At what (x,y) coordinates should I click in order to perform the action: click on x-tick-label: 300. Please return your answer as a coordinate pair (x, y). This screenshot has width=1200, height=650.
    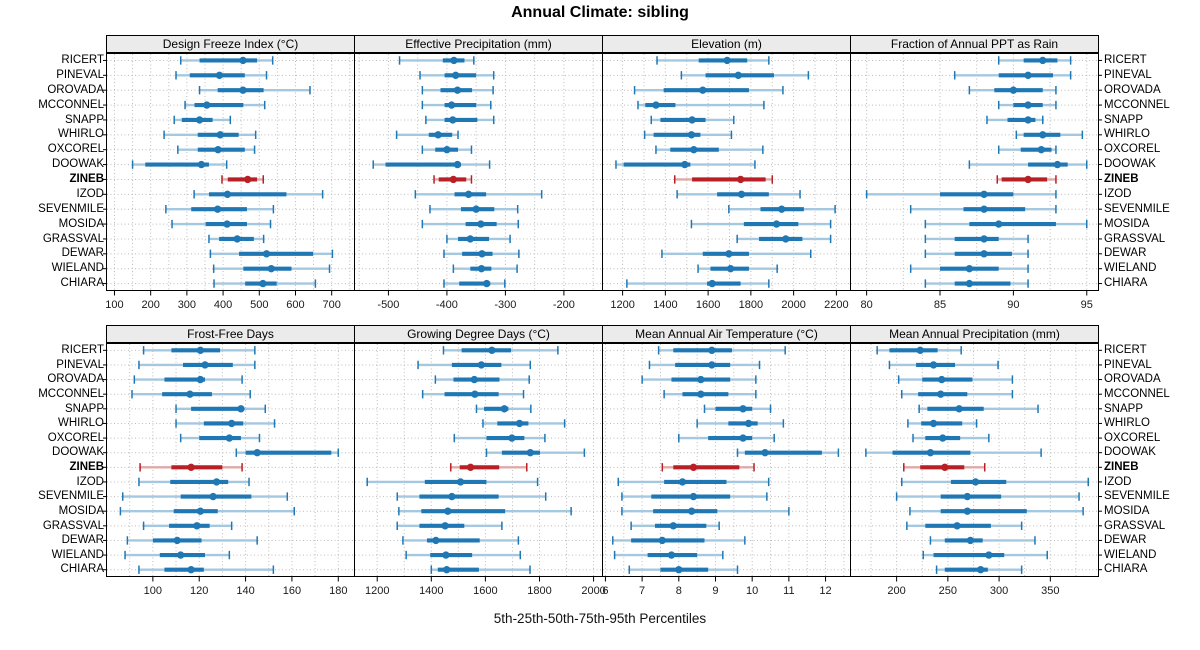
    Looking at the image, I should click on (999, 591).